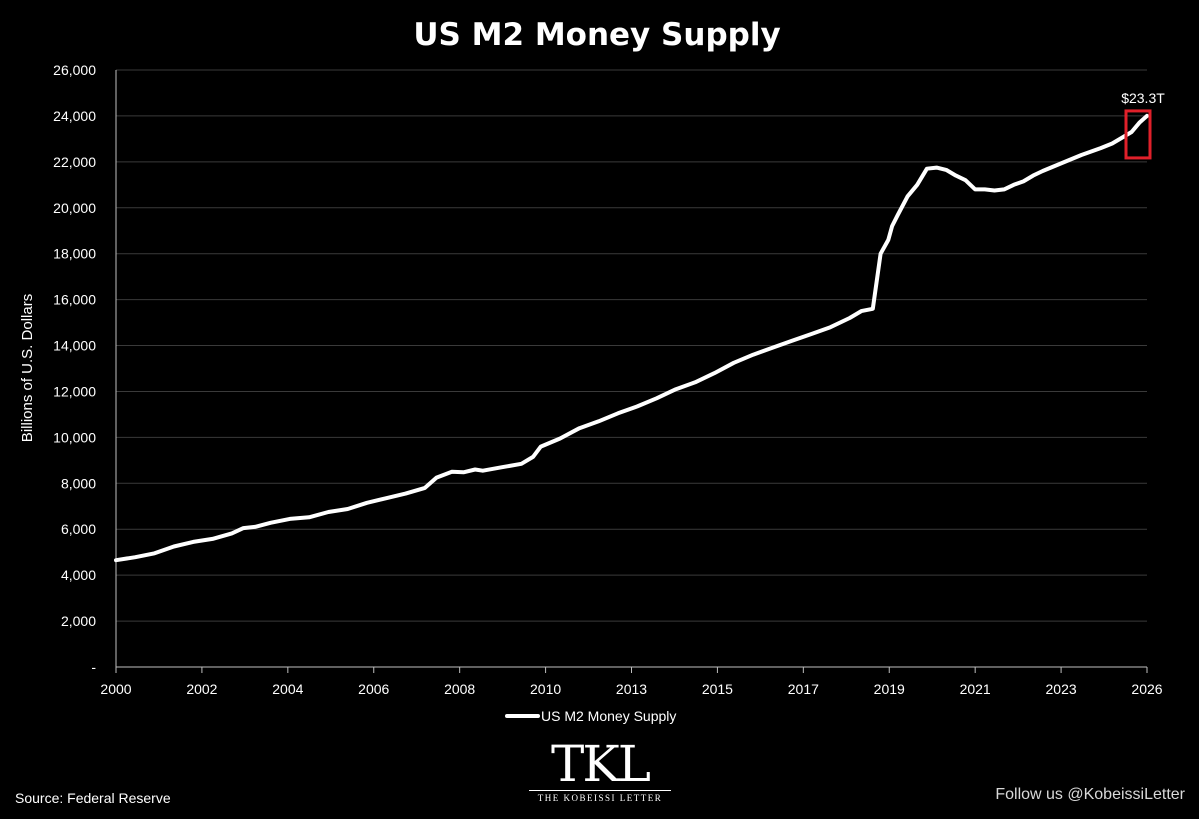 The height and width of the screenshot is (819, 1199). I want to click on legend-label: US M2 Money Supply, so click(608, 716).